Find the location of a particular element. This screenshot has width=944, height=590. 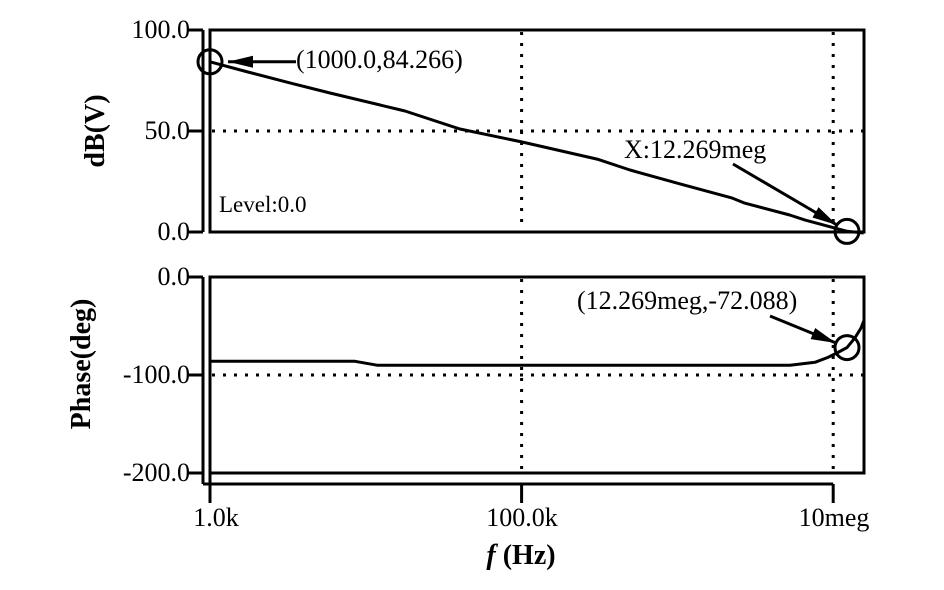

xtick-100k: 100.0k is located at coordinates (522, 517).